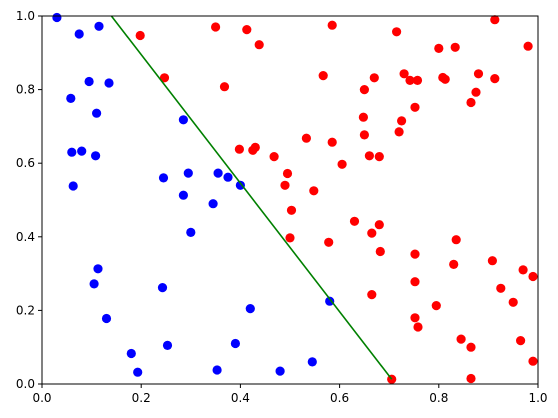 This screenshot has height=418, width=558. What do you see at coordinates (339, 398) in the screenshot?
I see `x-tick-label: 0.6` at bounding box center [339, 398].